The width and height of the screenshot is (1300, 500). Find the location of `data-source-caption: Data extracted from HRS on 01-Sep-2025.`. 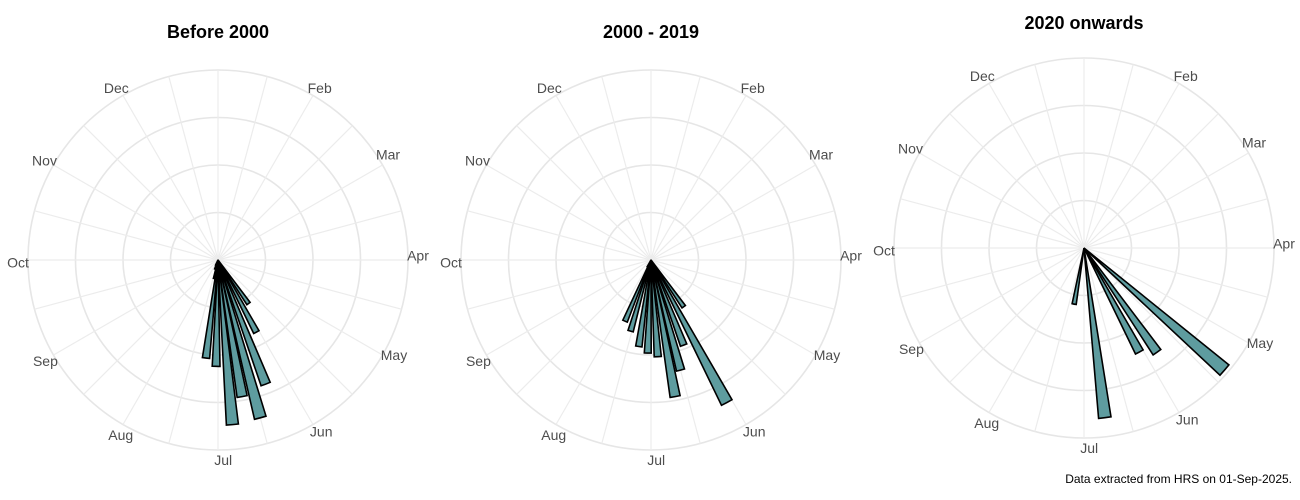

data-source-caption: Data extracted from HRS on 01-Sep-2025. is located at coordinates (1178, 479).